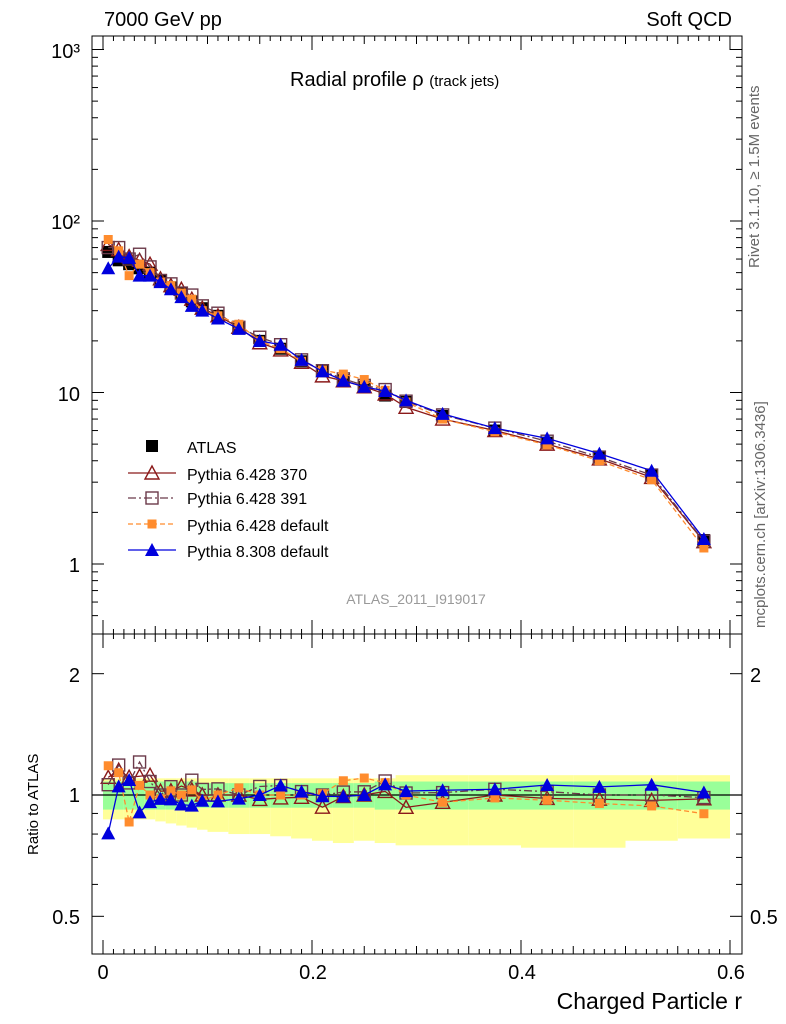 This screenshot has height=1024, width=786. What do you see at coordinates (228, 552) in the screenshot?
I see `legend-entry-pythia8-default: Pythia 8.308 default` at bounding box center [228, 552].